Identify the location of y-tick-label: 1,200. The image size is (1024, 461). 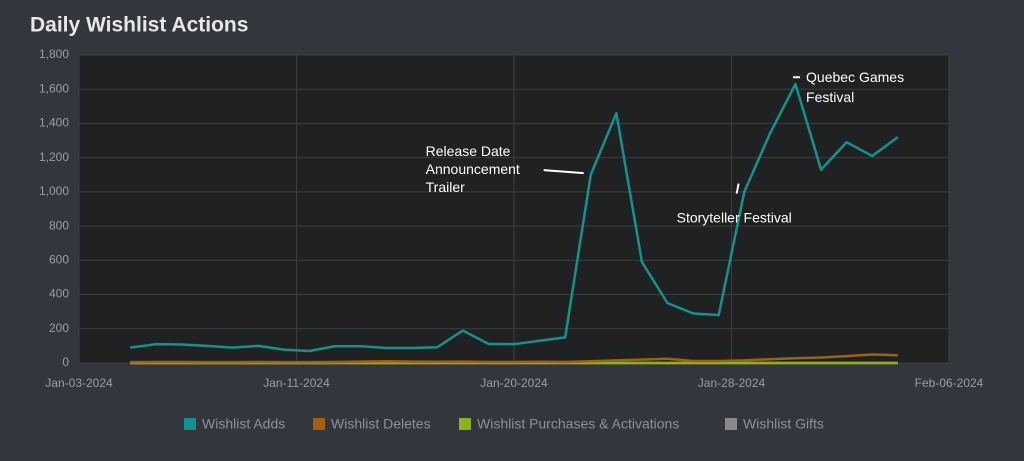
(54, 157).